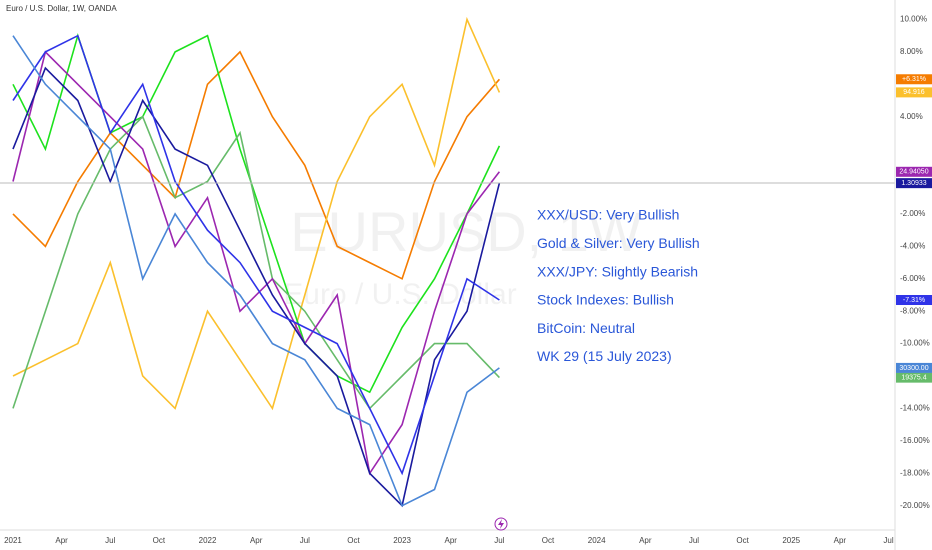 This screenshot has height=550, width=932. I want to click on price-label: +6.31%, so click(914, 79).